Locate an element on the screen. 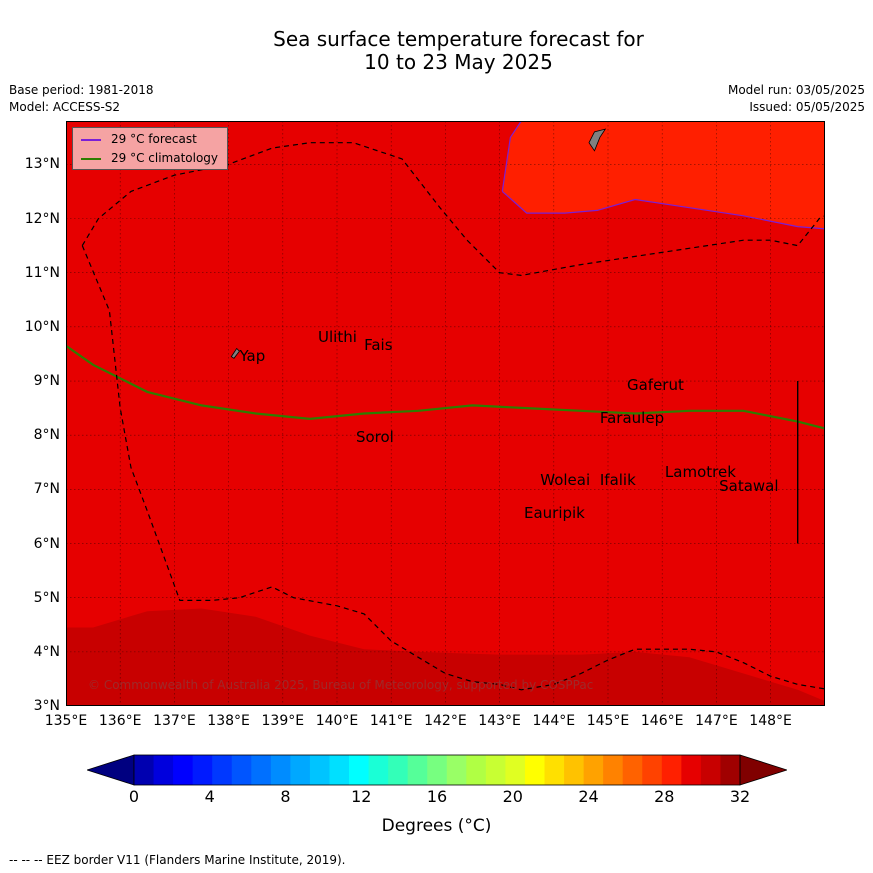  x-tick-label: 139°E is located at coordinates (283, 721).